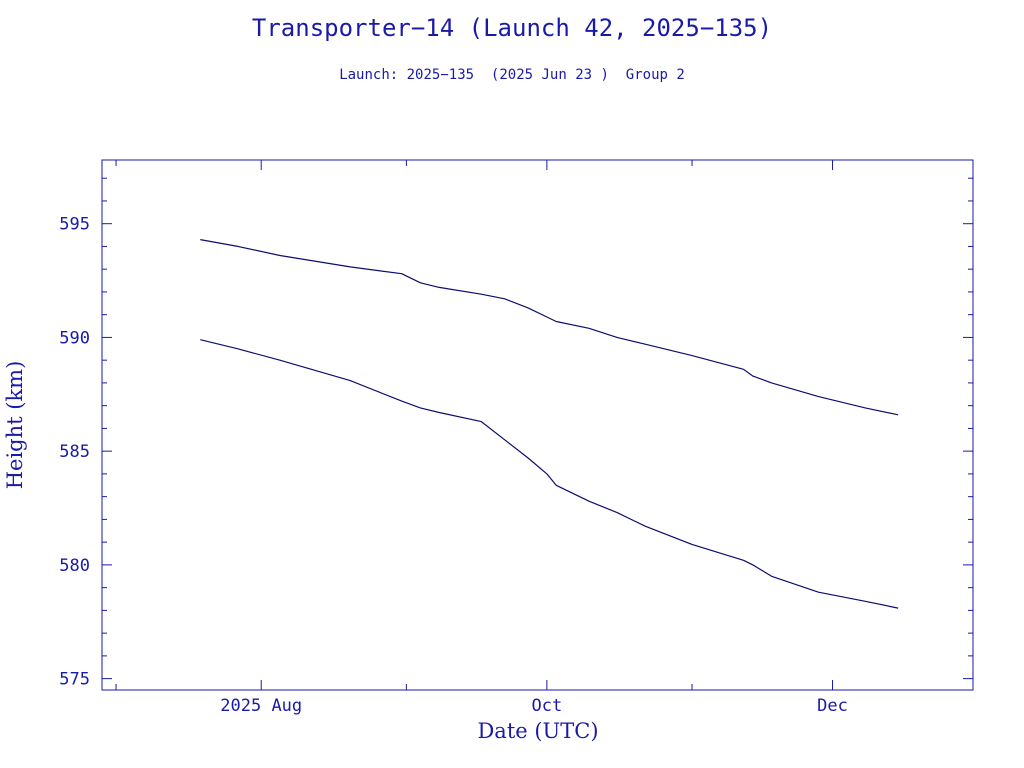 Image resolution: width=1024 pixels, height=768 pixels. What do you see at coordinates (512, 75) in the screenshot?
I see `chart-subtitle: Launch: 2025−135 (2025 Jun 23 ) Group 2` at bounding box center [512, 75].